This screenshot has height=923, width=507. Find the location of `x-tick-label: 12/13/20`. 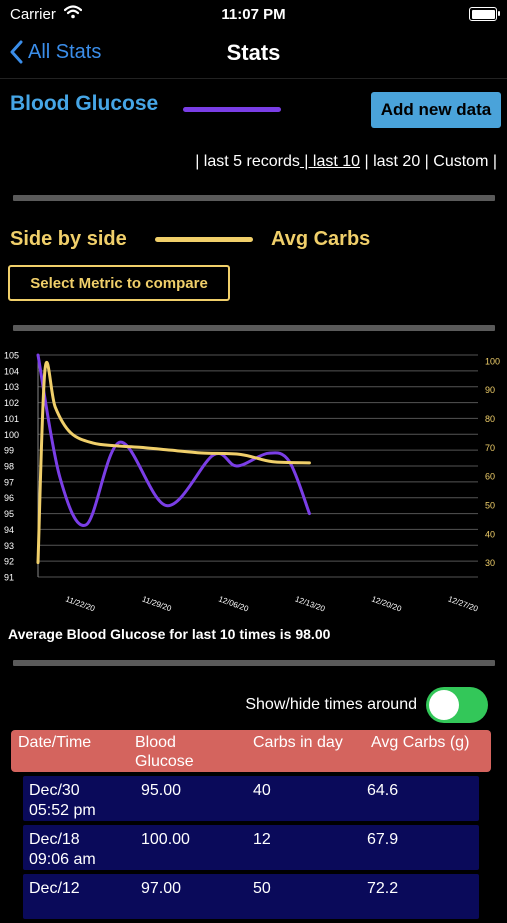

x-tick-label: 12/13/20 is located at coordinates (310, 603).